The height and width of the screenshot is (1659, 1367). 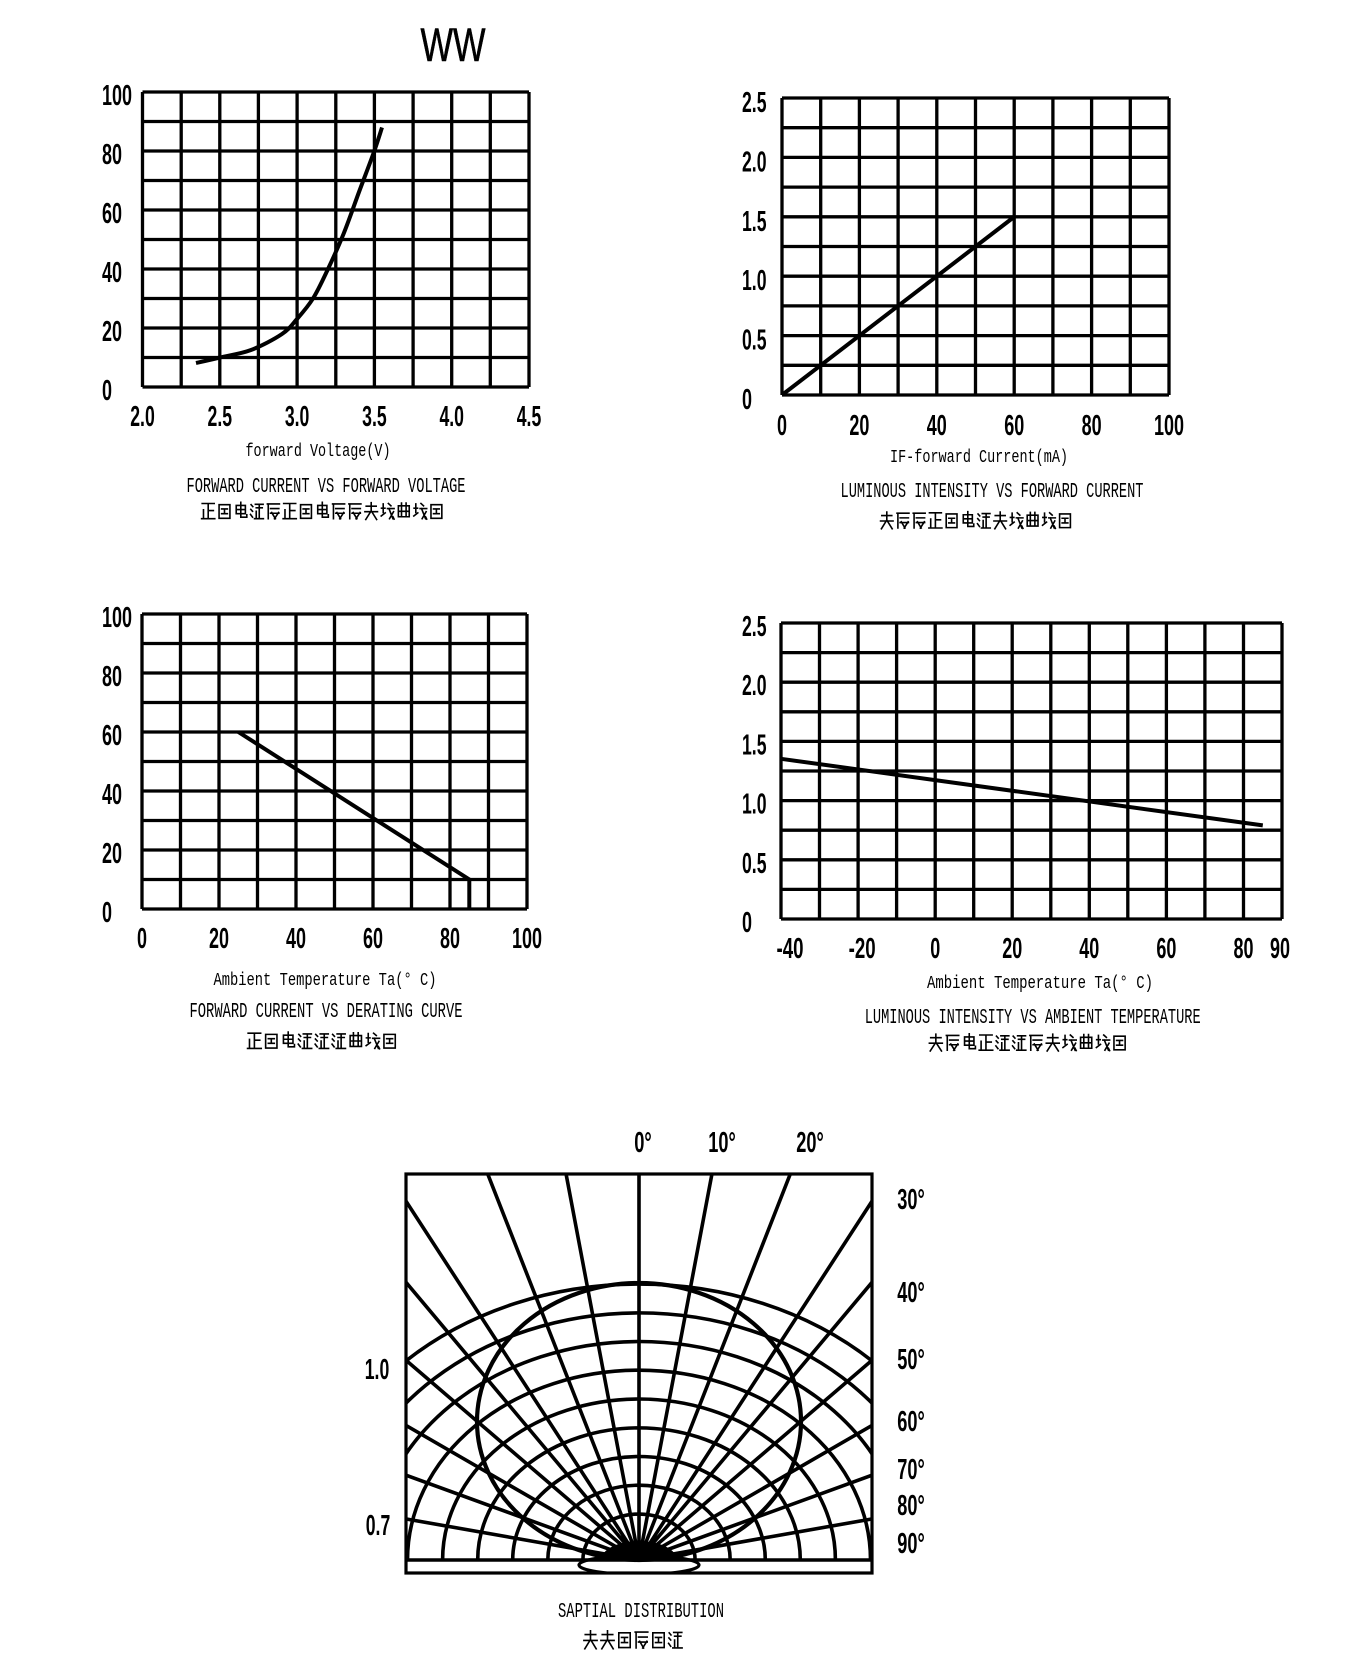 What do you see at coordinates (378, 1526) in the screenshot?
I see `svg-text: 0.7` at bounding box center [378, 1526].